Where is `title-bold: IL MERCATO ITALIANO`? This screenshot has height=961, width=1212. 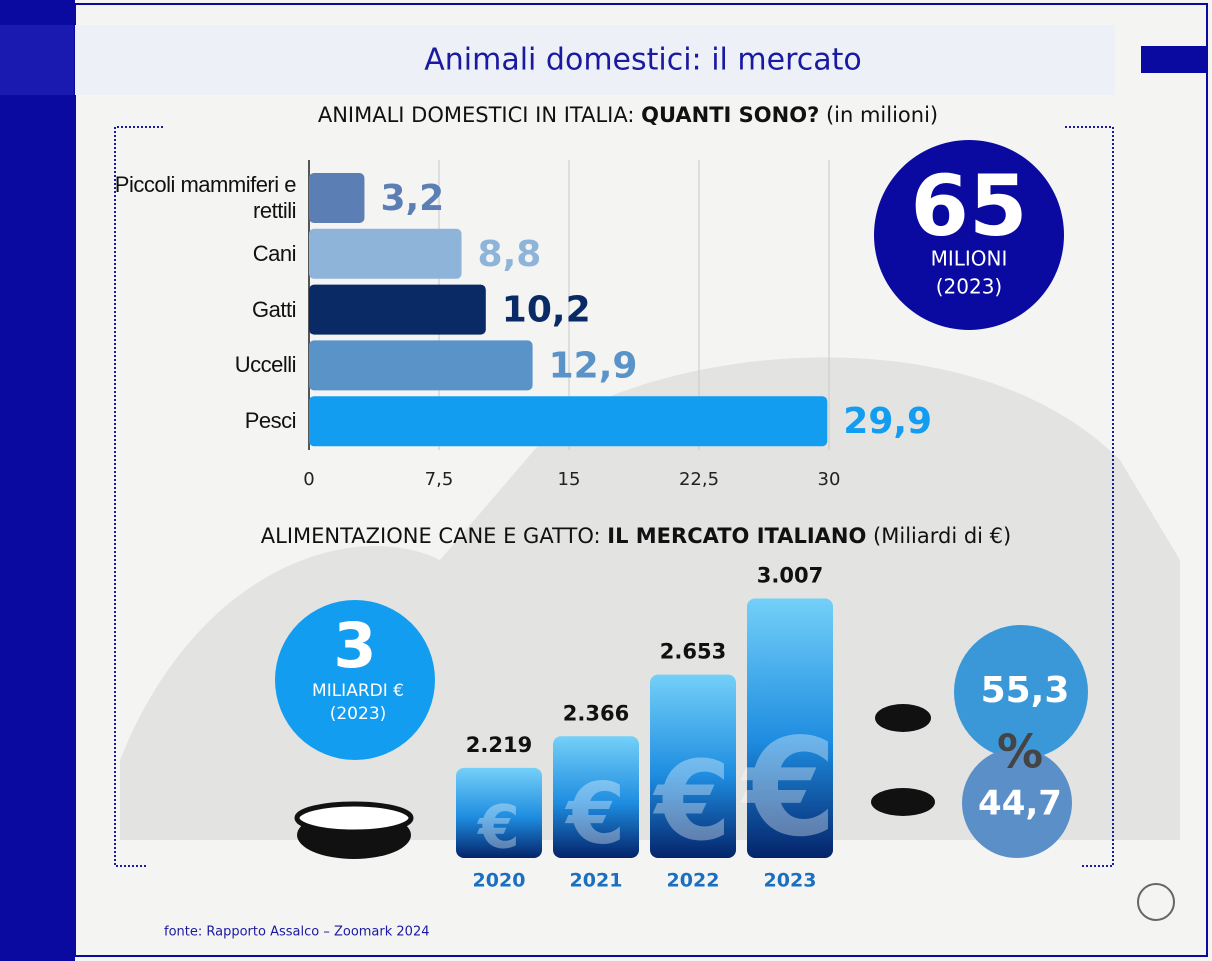
title-bold: IL MERCATO ITALIANO is located at coordinates (736, 536).